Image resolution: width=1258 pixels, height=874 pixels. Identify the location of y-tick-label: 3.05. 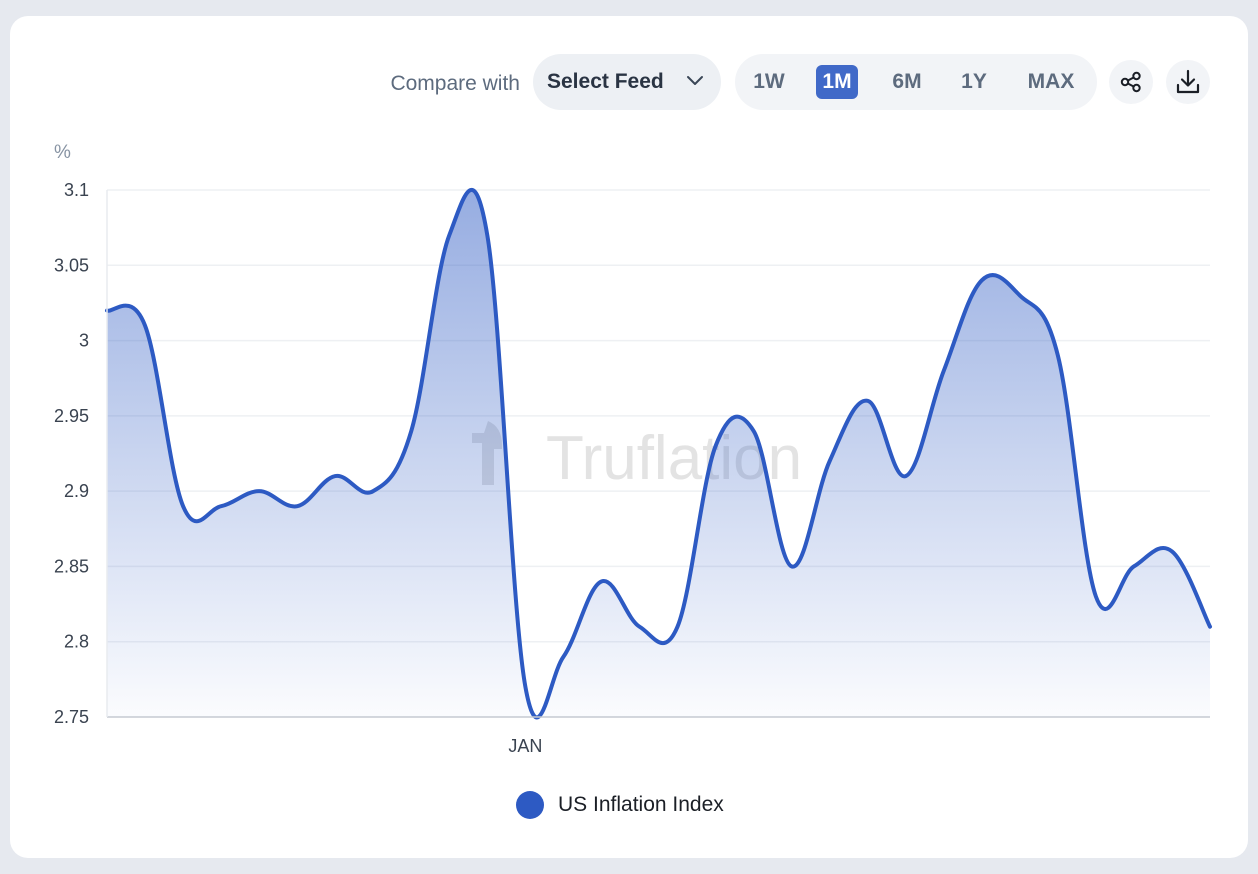
(71, 265).